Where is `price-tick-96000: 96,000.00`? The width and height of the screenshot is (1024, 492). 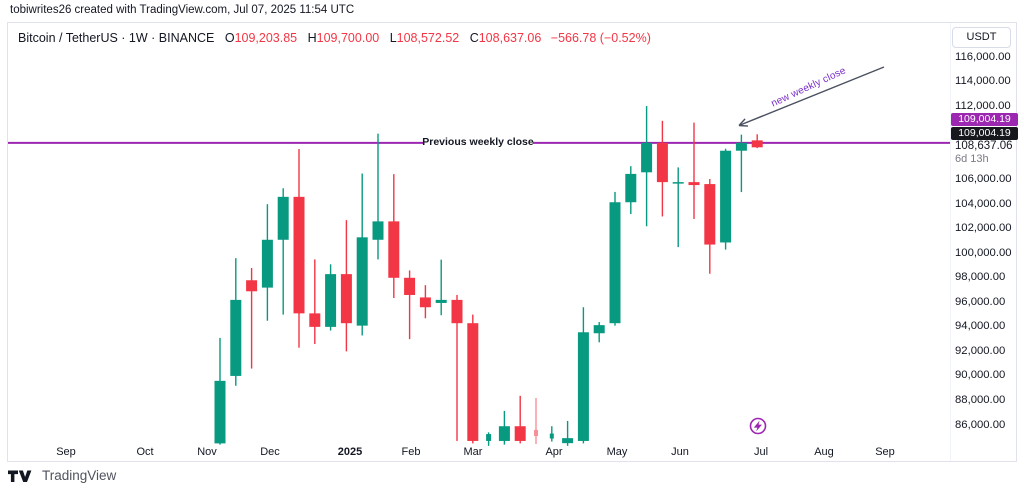
price-tick-96000: 96,000.00 is located at coordinates (980, 301).